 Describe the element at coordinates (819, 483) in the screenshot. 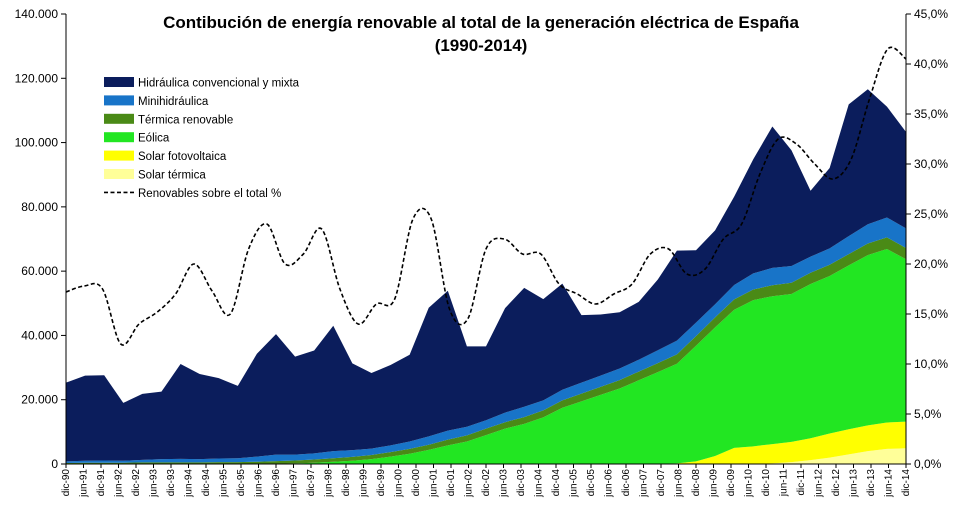

I see `x-tick-label: jun-12` at that location.